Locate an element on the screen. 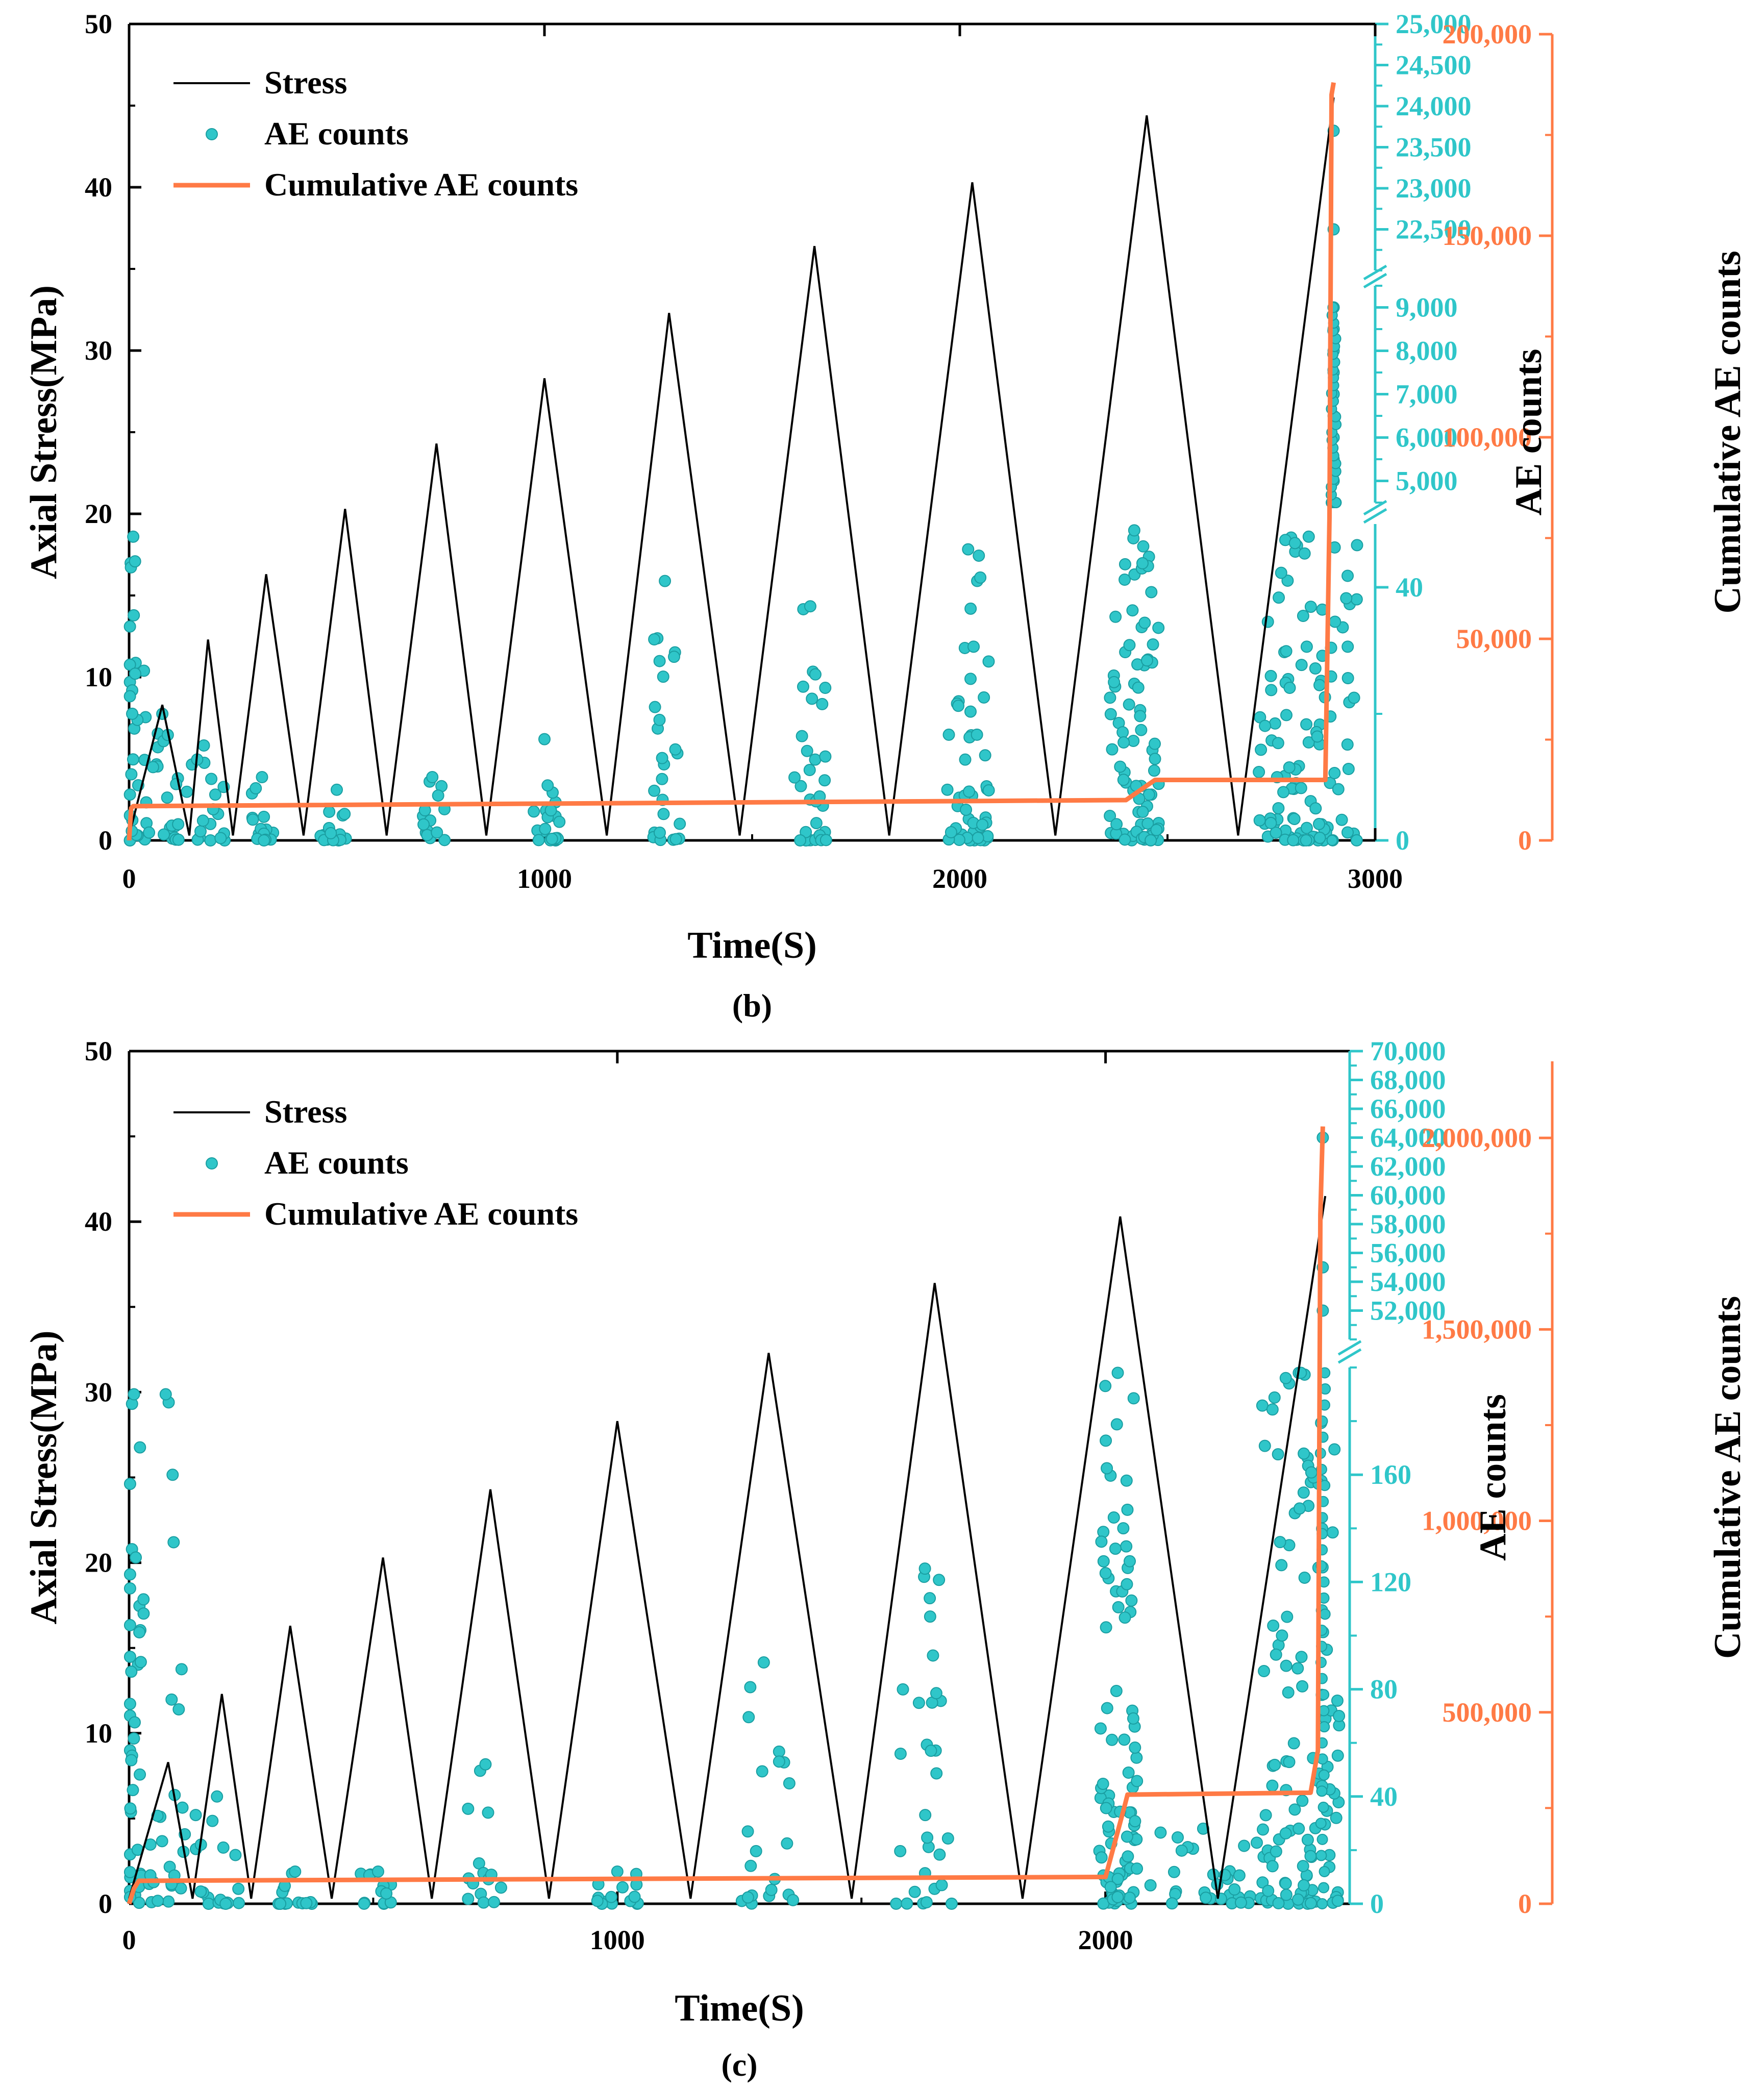 Image resolution: width=1764 pixels, height=2090 pixels. cumulative-tick-label: 2,000,000 is located at coordinates (1477, 1138).